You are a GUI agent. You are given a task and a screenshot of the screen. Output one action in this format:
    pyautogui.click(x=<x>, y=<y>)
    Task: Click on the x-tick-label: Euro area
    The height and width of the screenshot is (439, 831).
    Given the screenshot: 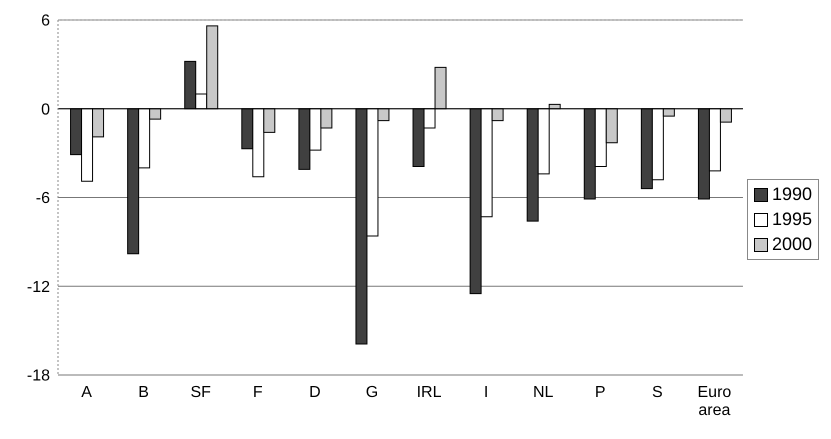 What is the action you would take?
    pyautogui.click(x=715, y=401)
    